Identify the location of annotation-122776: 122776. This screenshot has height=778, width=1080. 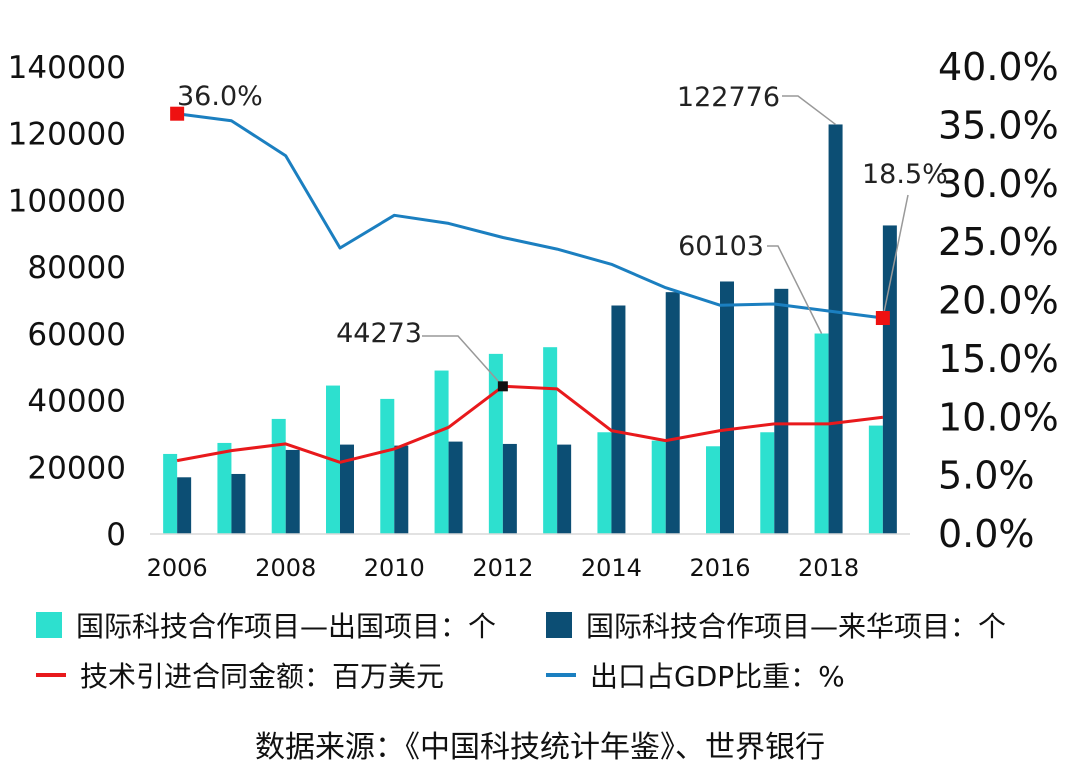
(728, 97).